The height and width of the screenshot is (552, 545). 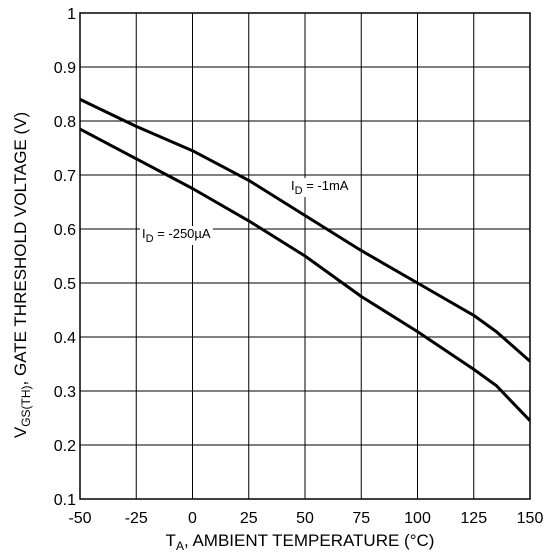 I want to click on y-tick-label: 0.8, so click(x=65, y=122).